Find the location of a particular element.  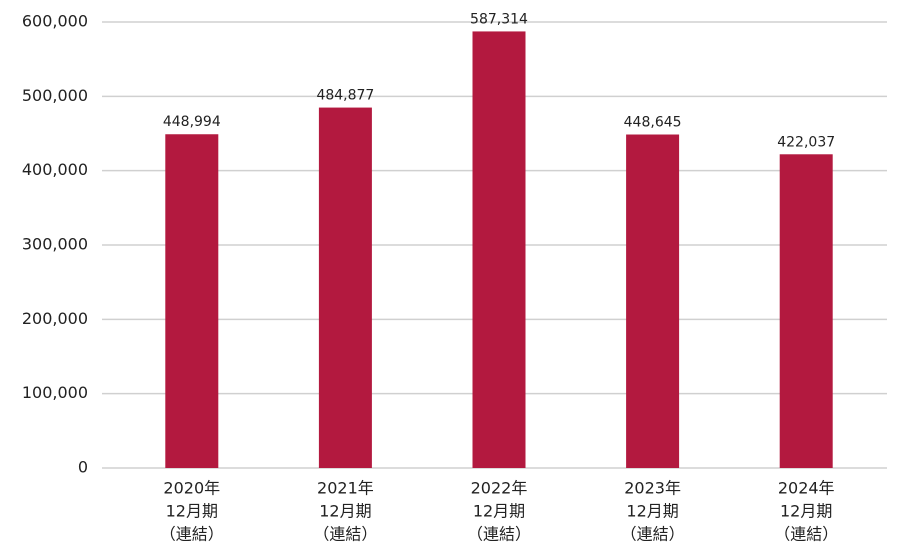

y-tick-label: 600,000 is located at coordinates (55, 21).